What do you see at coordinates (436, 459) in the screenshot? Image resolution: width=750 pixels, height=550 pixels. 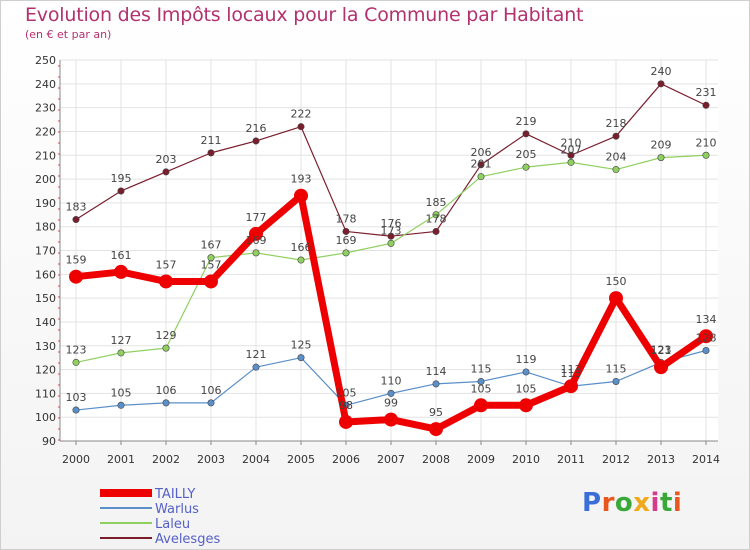 I see `x-tick-label: 2008` at bounding box center [436, 459].